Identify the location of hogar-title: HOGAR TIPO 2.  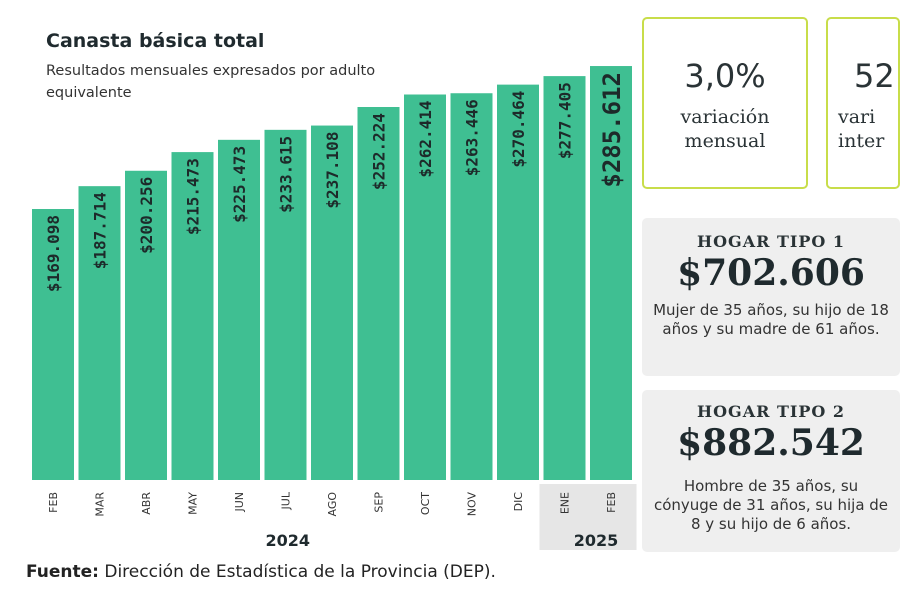
(771, 411).